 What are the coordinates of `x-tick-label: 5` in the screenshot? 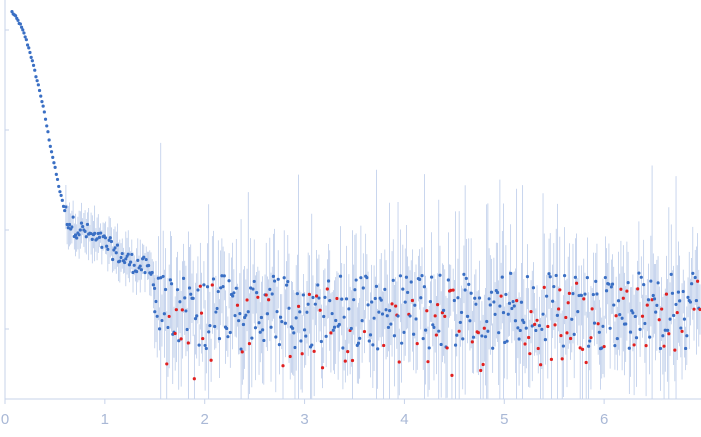 It's located at (504, 419).